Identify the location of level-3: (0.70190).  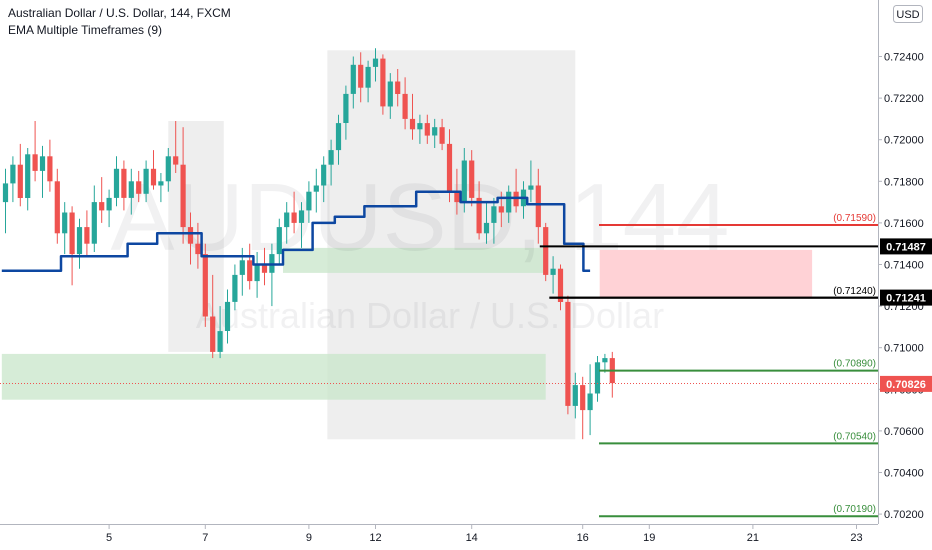
(738, 511).